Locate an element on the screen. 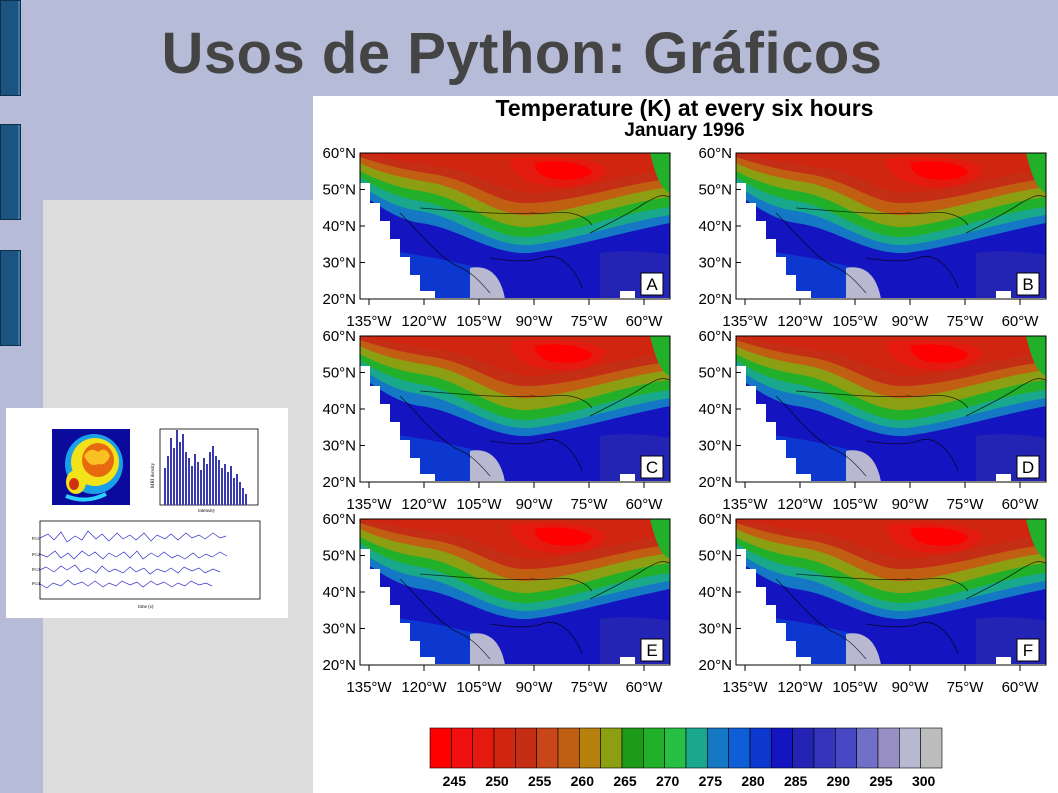 The width and height of the screenshot is (1058, 793). panel-letter: E is located at coordinates (651, 650).